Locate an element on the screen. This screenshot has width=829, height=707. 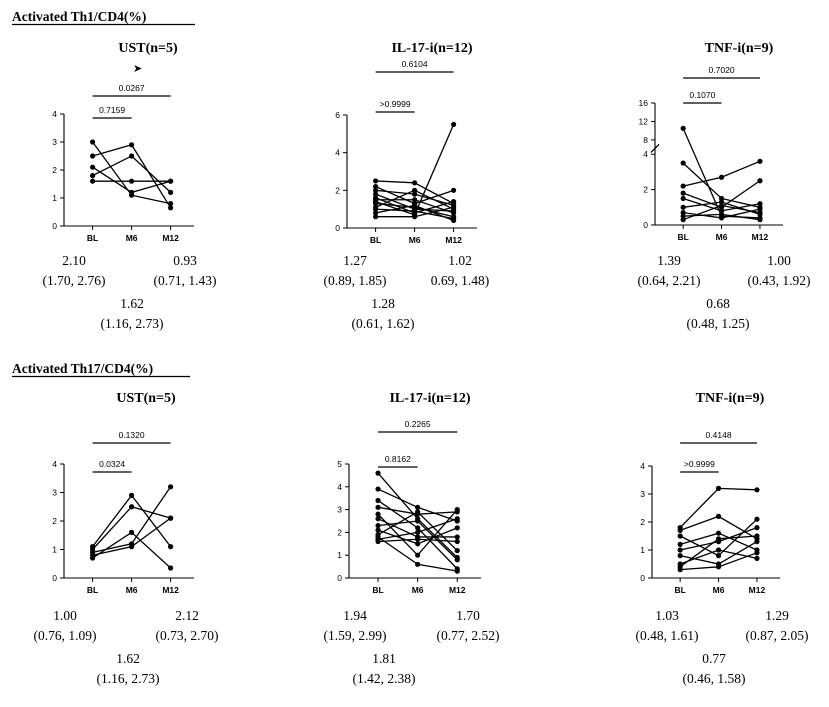
y-tick-label: 5 is located at coordinates (339, 464).